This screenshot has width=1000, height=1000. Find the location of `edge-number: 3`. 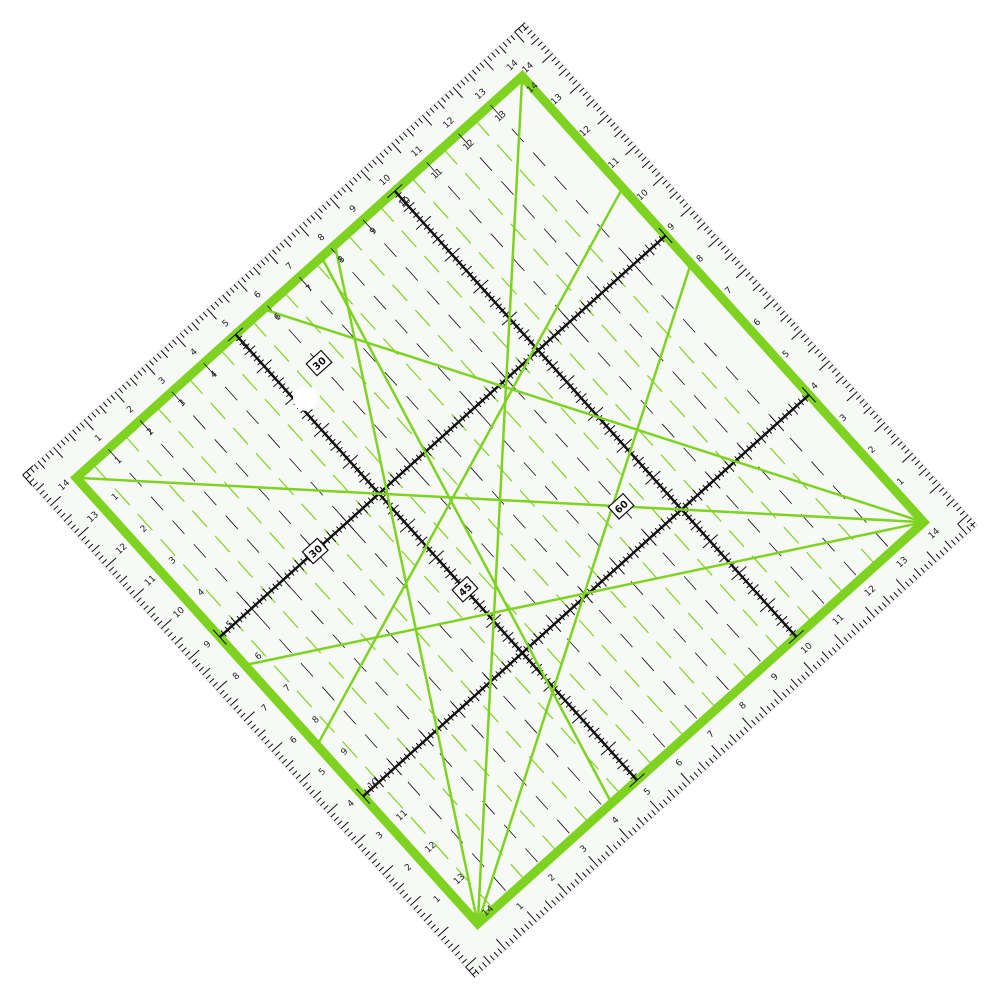

edge-number: 3 is located at coordinates (162, 381).